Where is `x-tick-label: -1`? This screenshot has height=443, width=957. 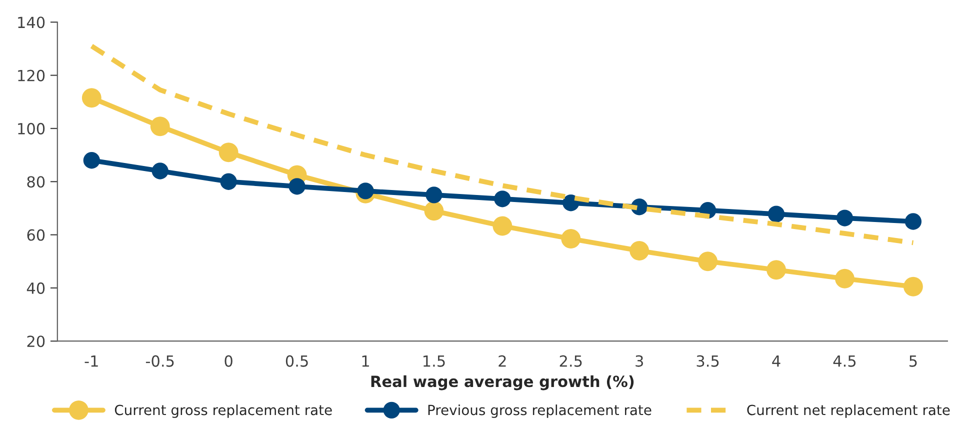 x-tick-label: -1 is located at coordinates (91, 361).